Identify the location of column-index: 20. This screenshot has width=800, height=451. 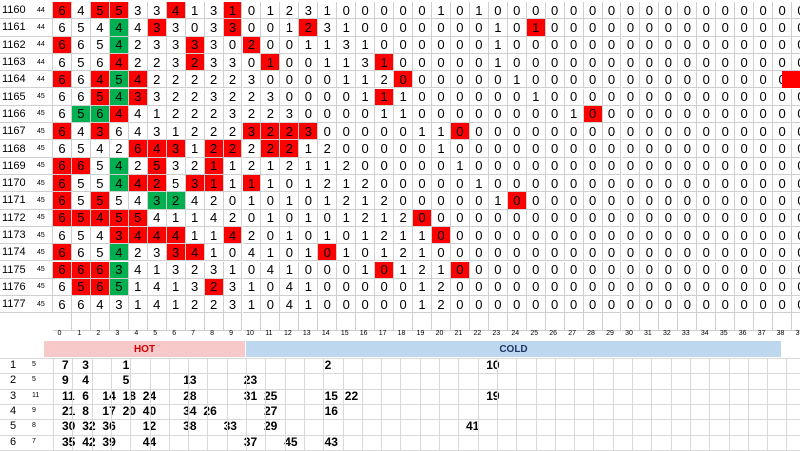
(439, 333).